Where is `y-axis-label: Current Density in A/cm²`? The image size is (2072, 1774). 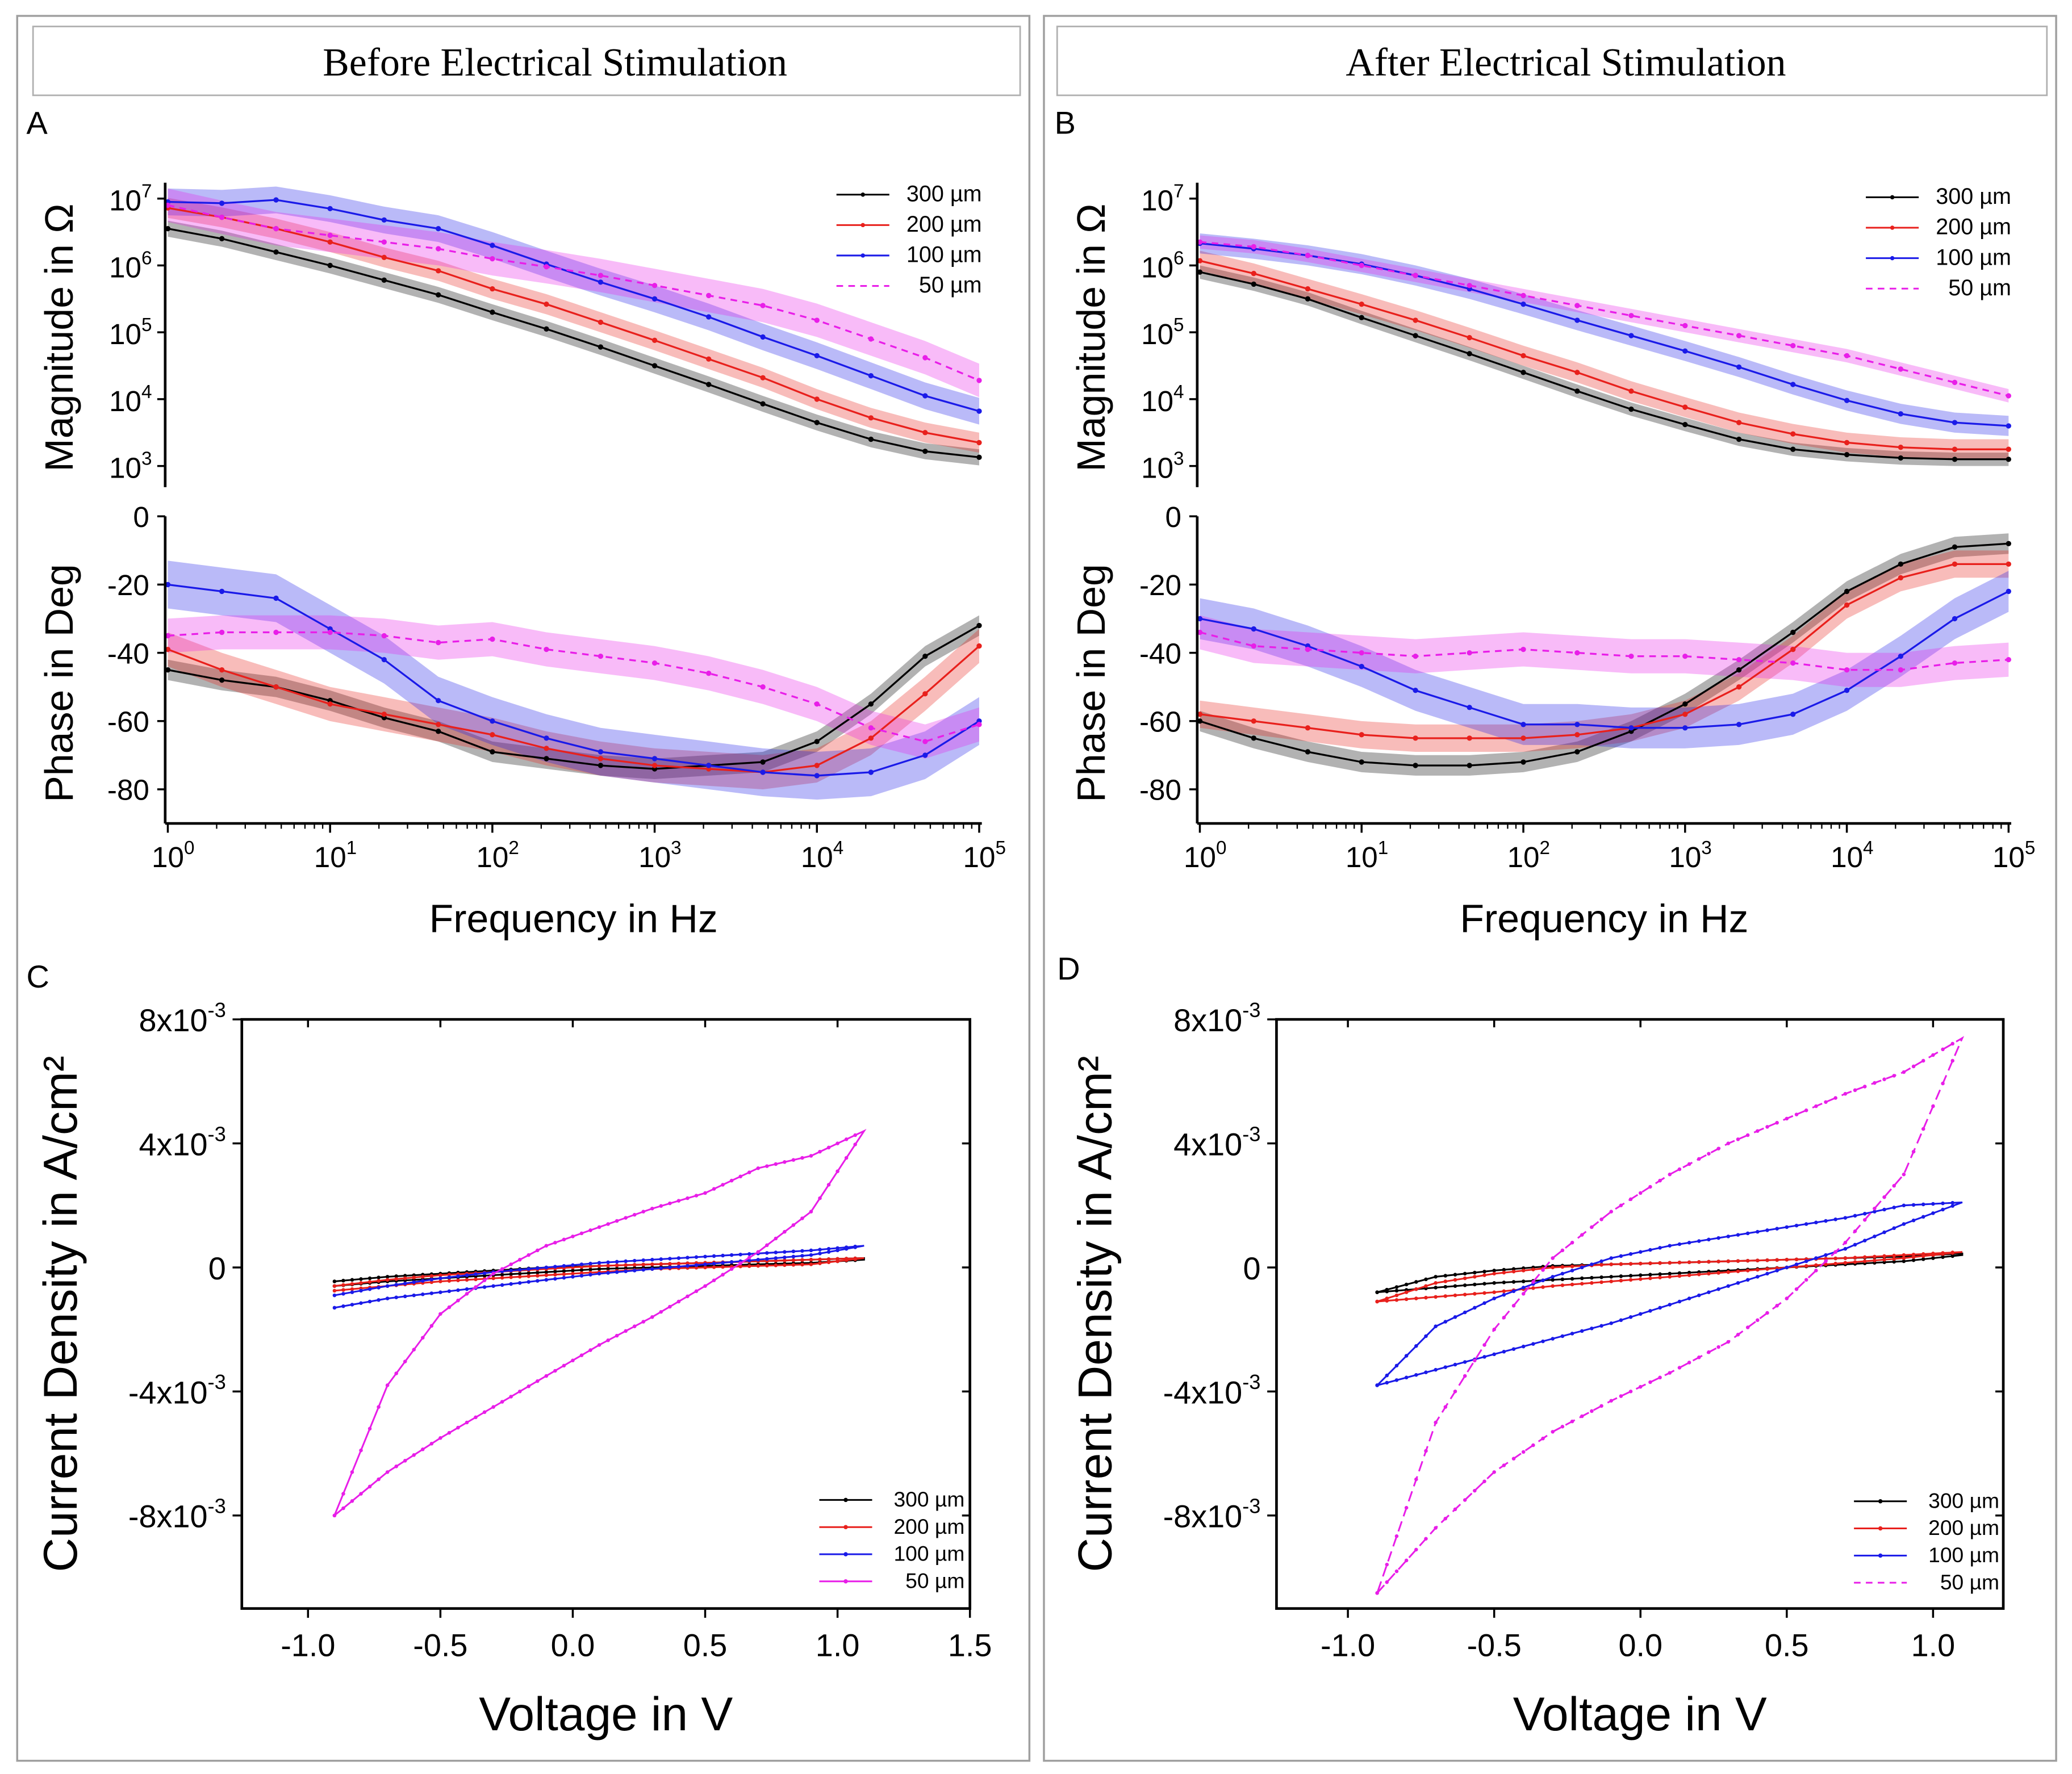 y-axis-label: Current Density in A/cm² is located at coordinates (61, 1314).